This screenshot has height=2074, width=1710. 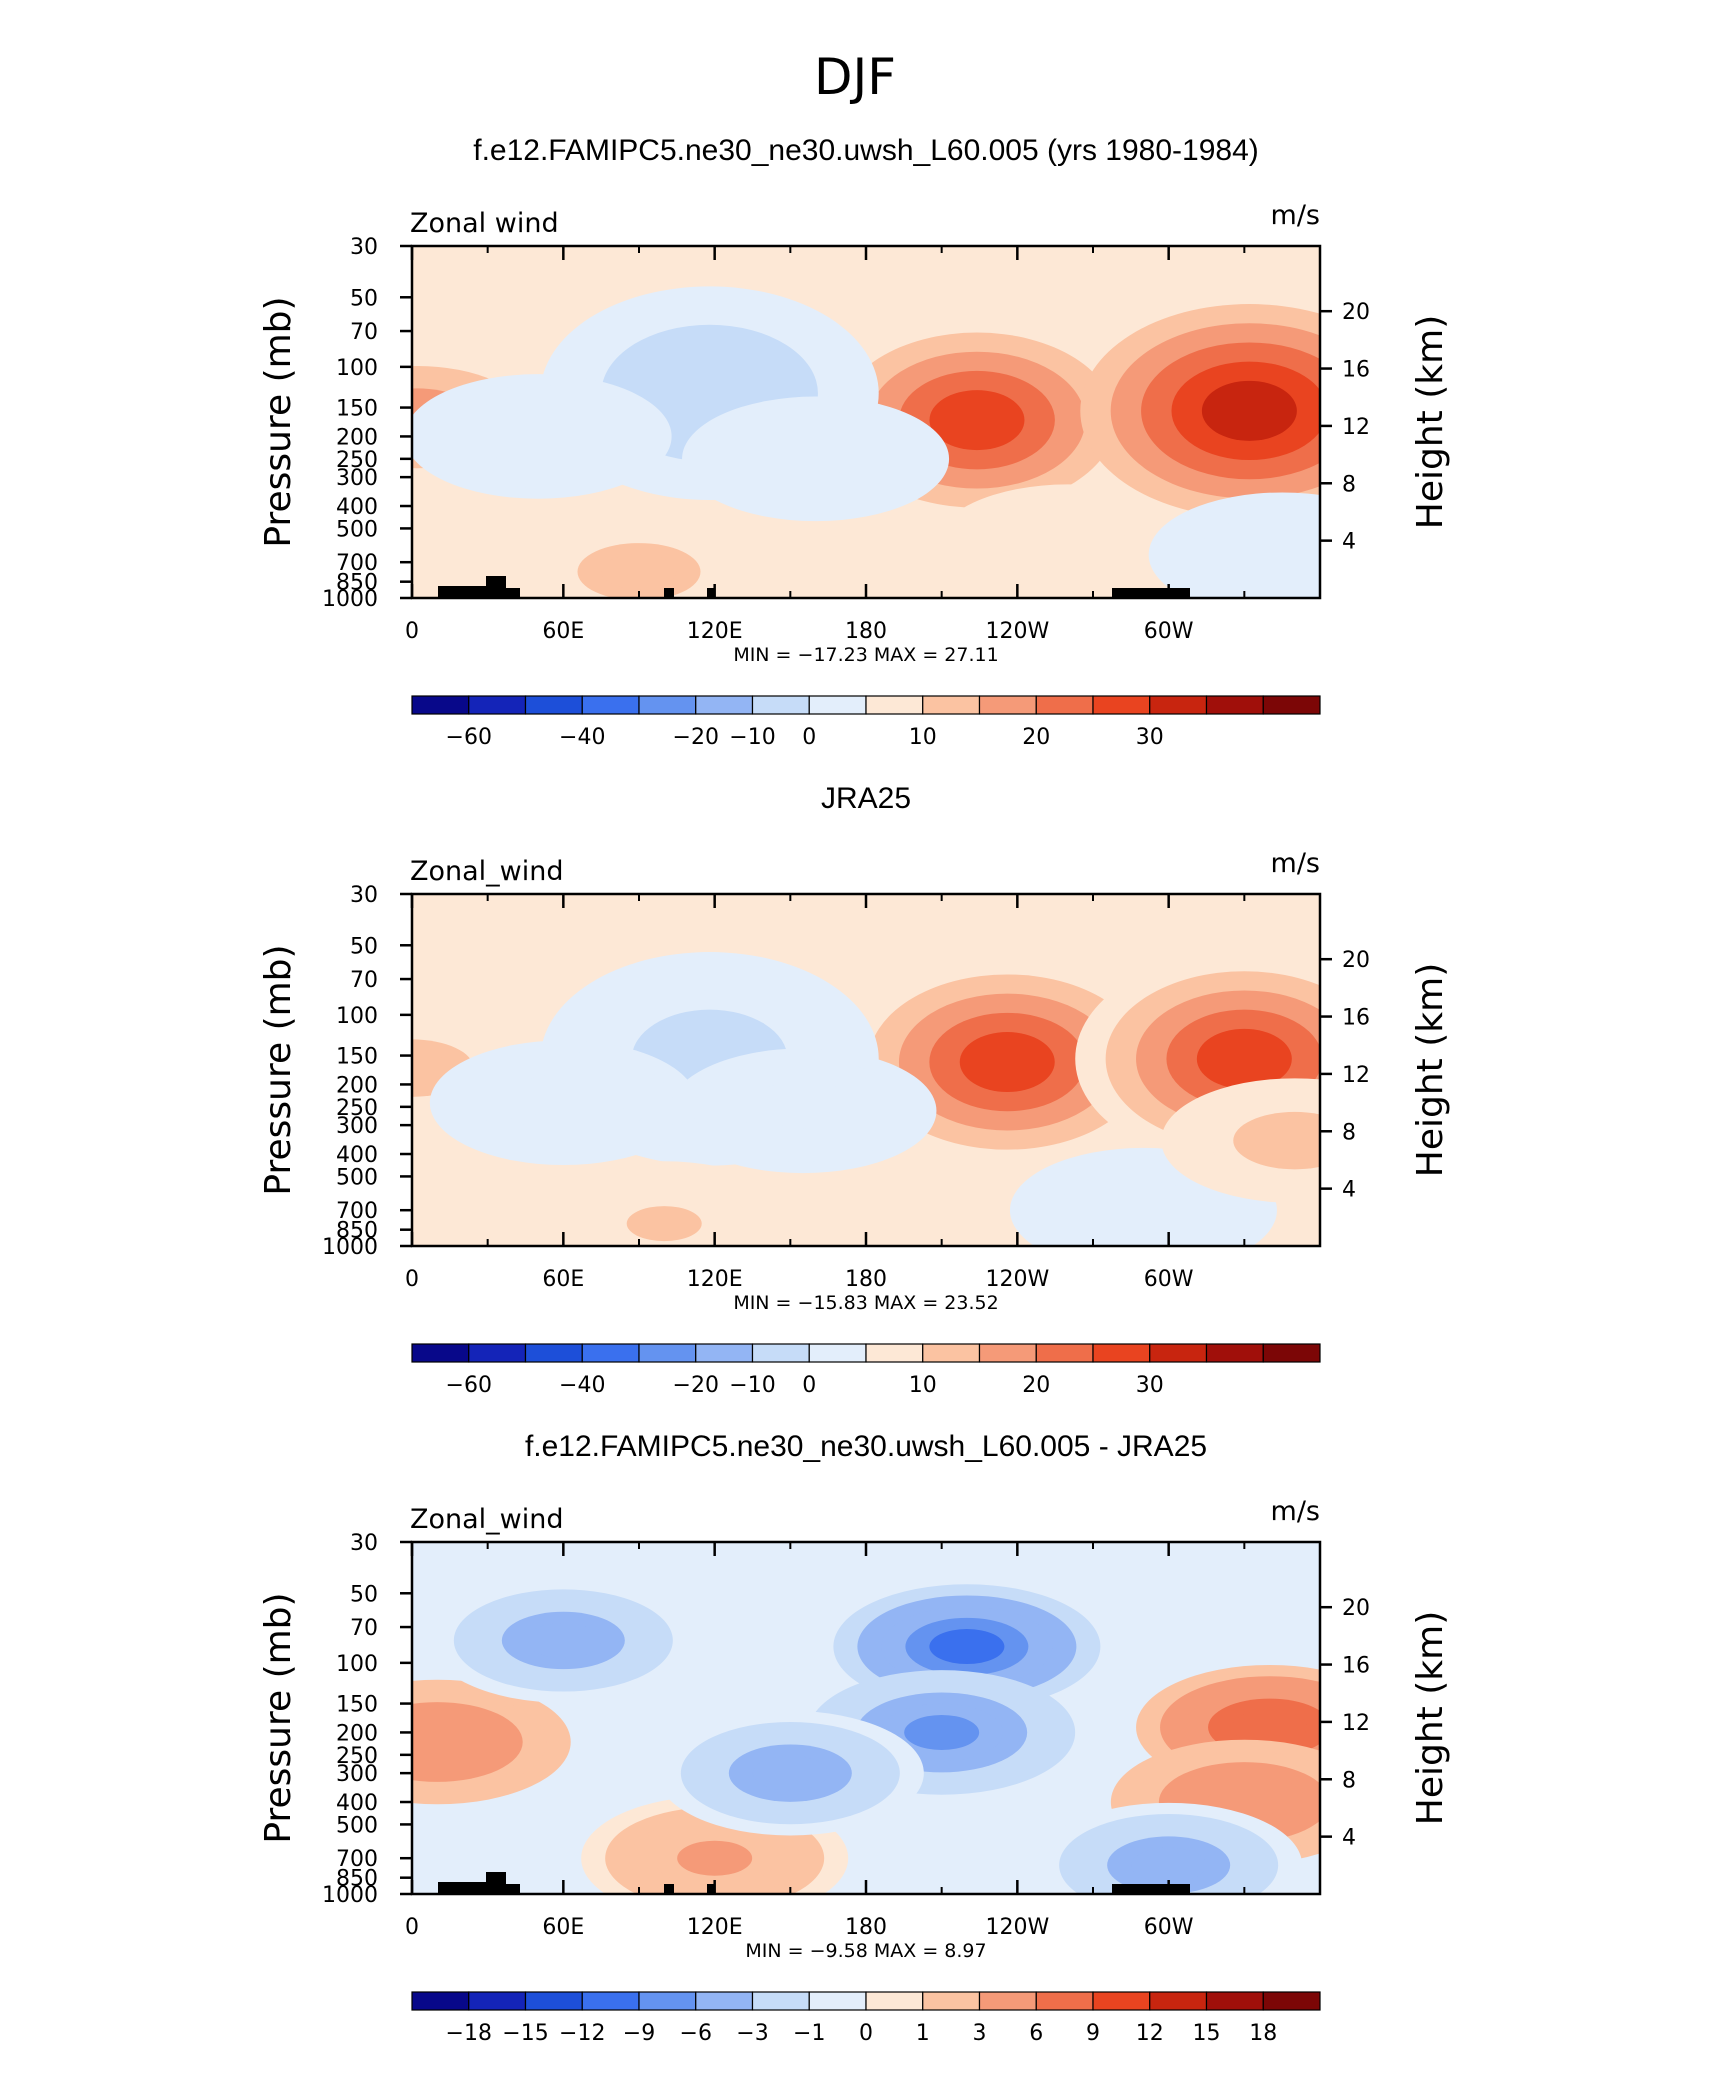 I want to click on colorbar-label: −10, so click(x=752, y=737).